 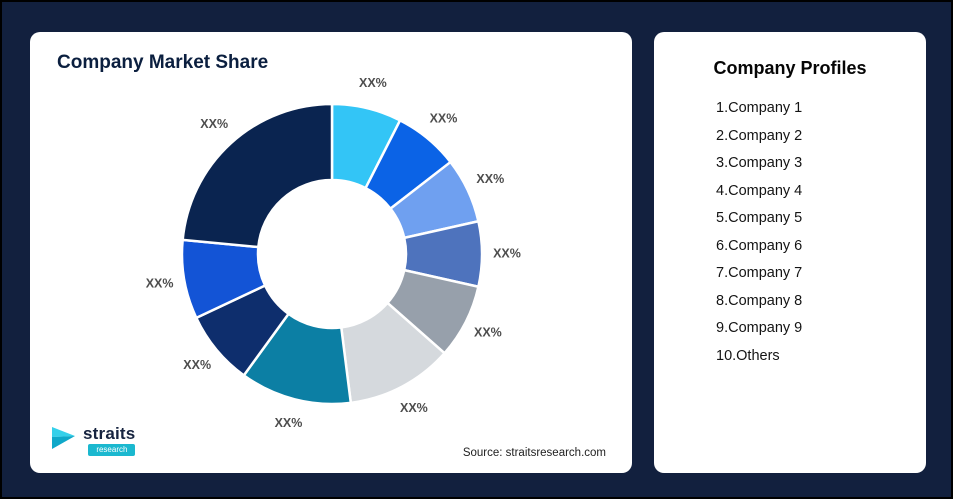 What do you see at coordinates (759, 163) in the screenshot?
I see `company-profile-item: 3.Company 3` at bounding box center [759, 163].